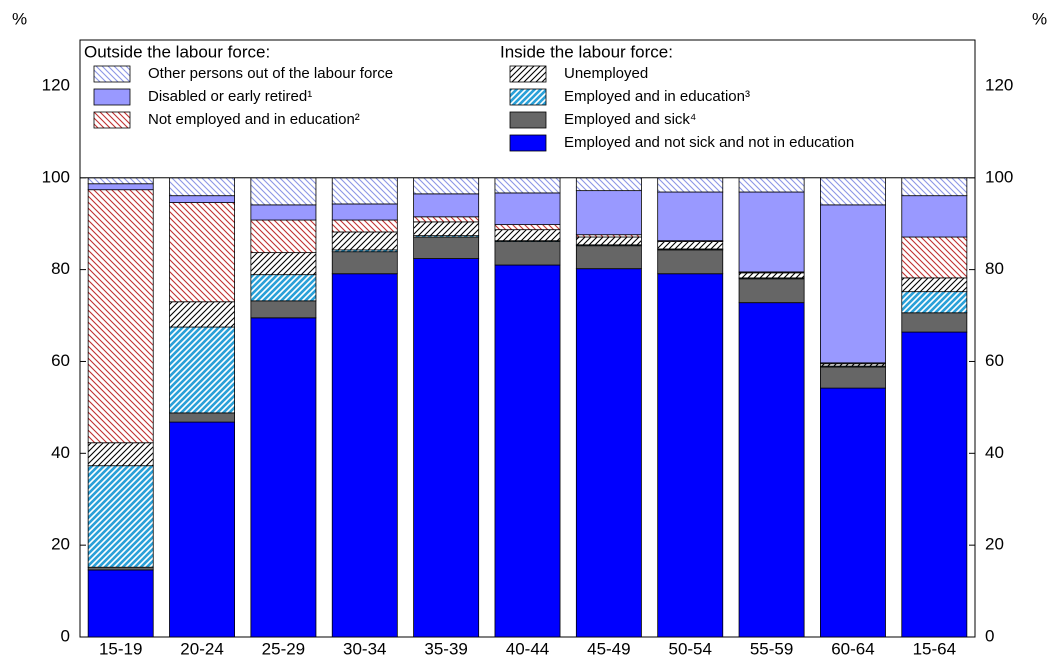 Image resolution: width=1051 pixels, height=659 pixels. What do you see at coordinates (989, 635) in the screenshot?
I see `y2-tick-label: 0` at bounding box center [989, 635].